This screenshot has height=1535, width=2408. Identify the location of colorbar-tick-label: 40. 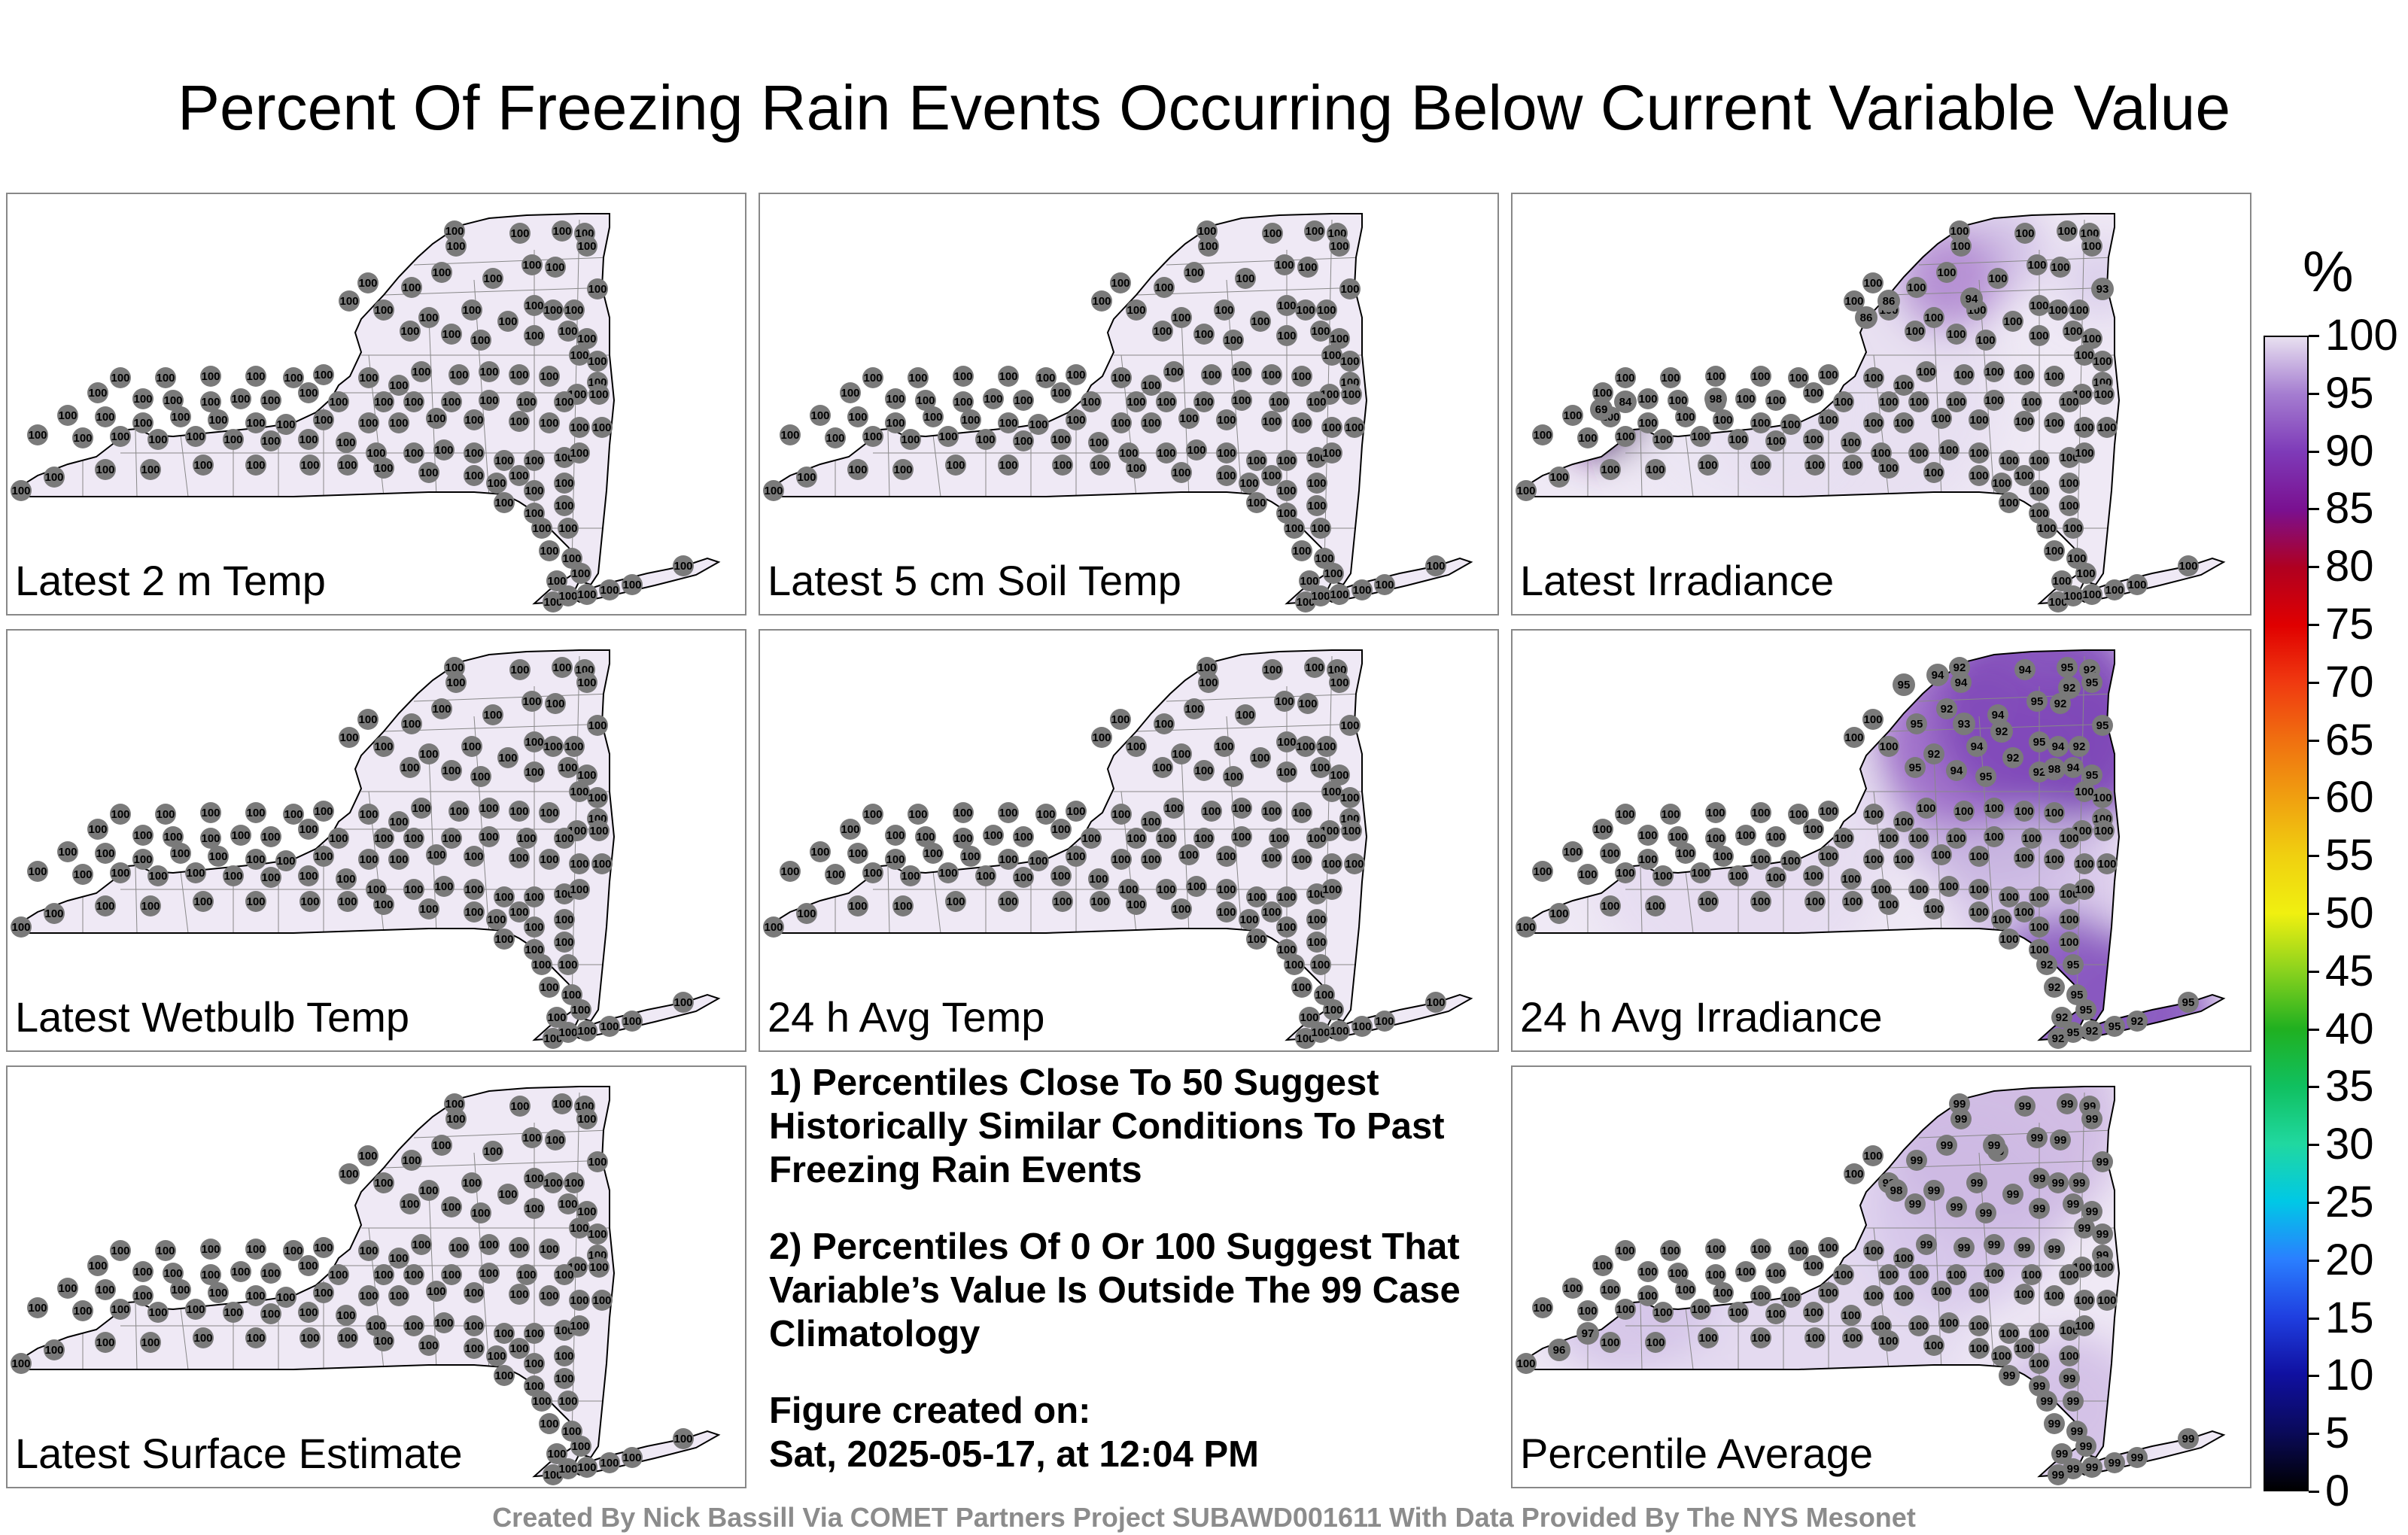
(2349, 1028).